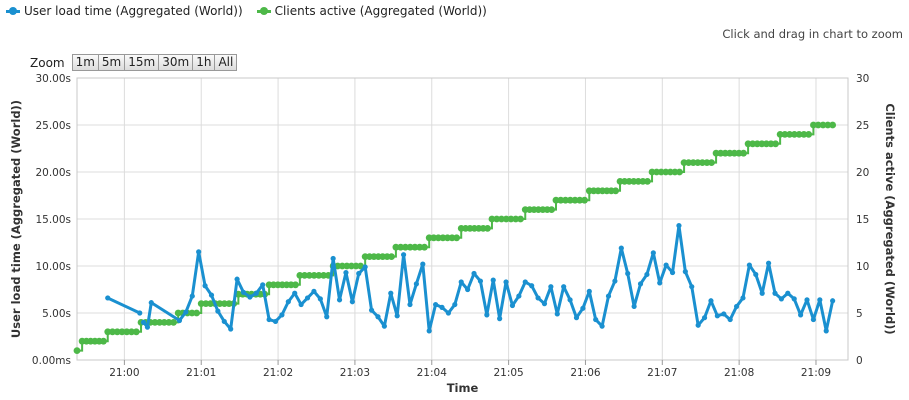  Describe the element at coordinates (862, 126) in the screenshot. I see `y-right-tick-label: 25` at that location.